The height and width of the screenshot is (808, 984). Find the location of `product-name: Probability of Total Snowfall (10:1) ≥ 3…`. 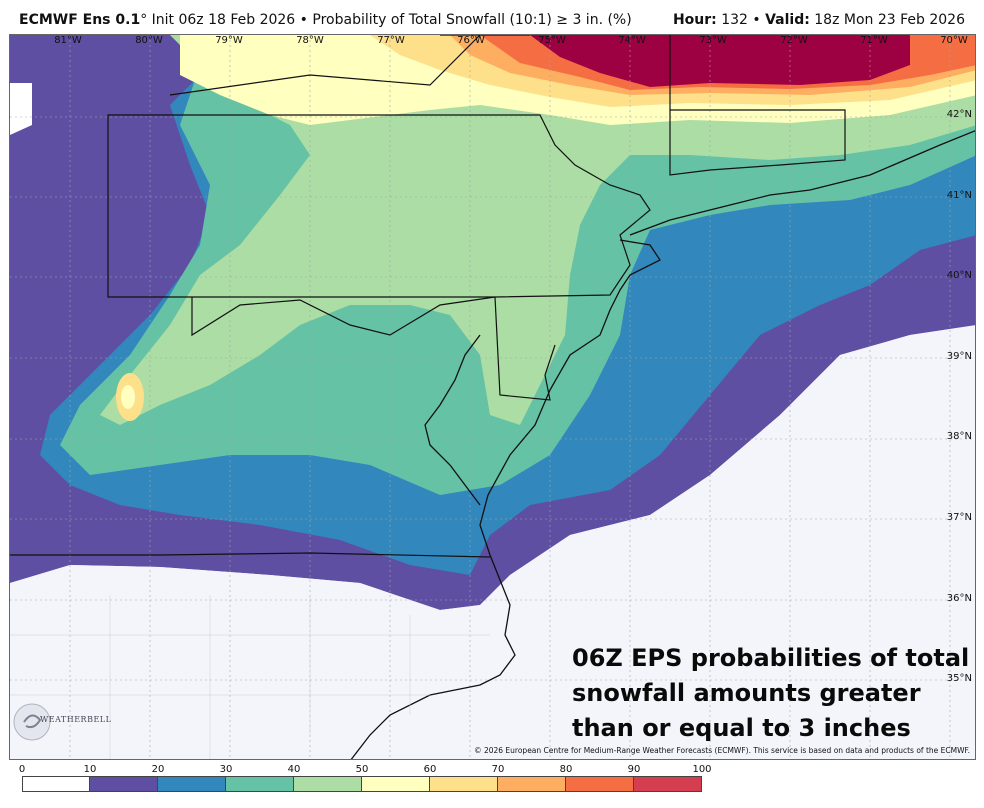

product-name: Probability of Total Snowfall (10:1) ≥ 3… is located at coordinates (472, 20).